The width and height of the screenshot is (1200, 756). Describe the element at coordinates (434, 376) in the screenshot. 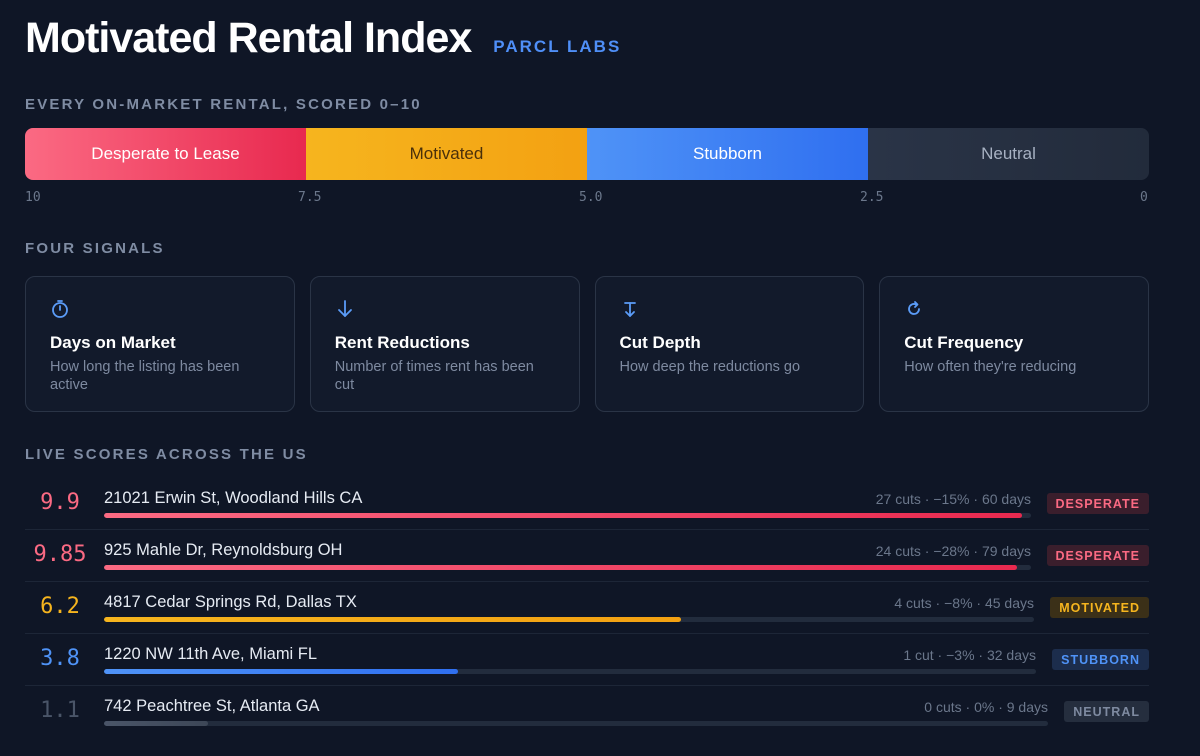

I see `signal-card-description: Number of times rent has been cut` at that location.